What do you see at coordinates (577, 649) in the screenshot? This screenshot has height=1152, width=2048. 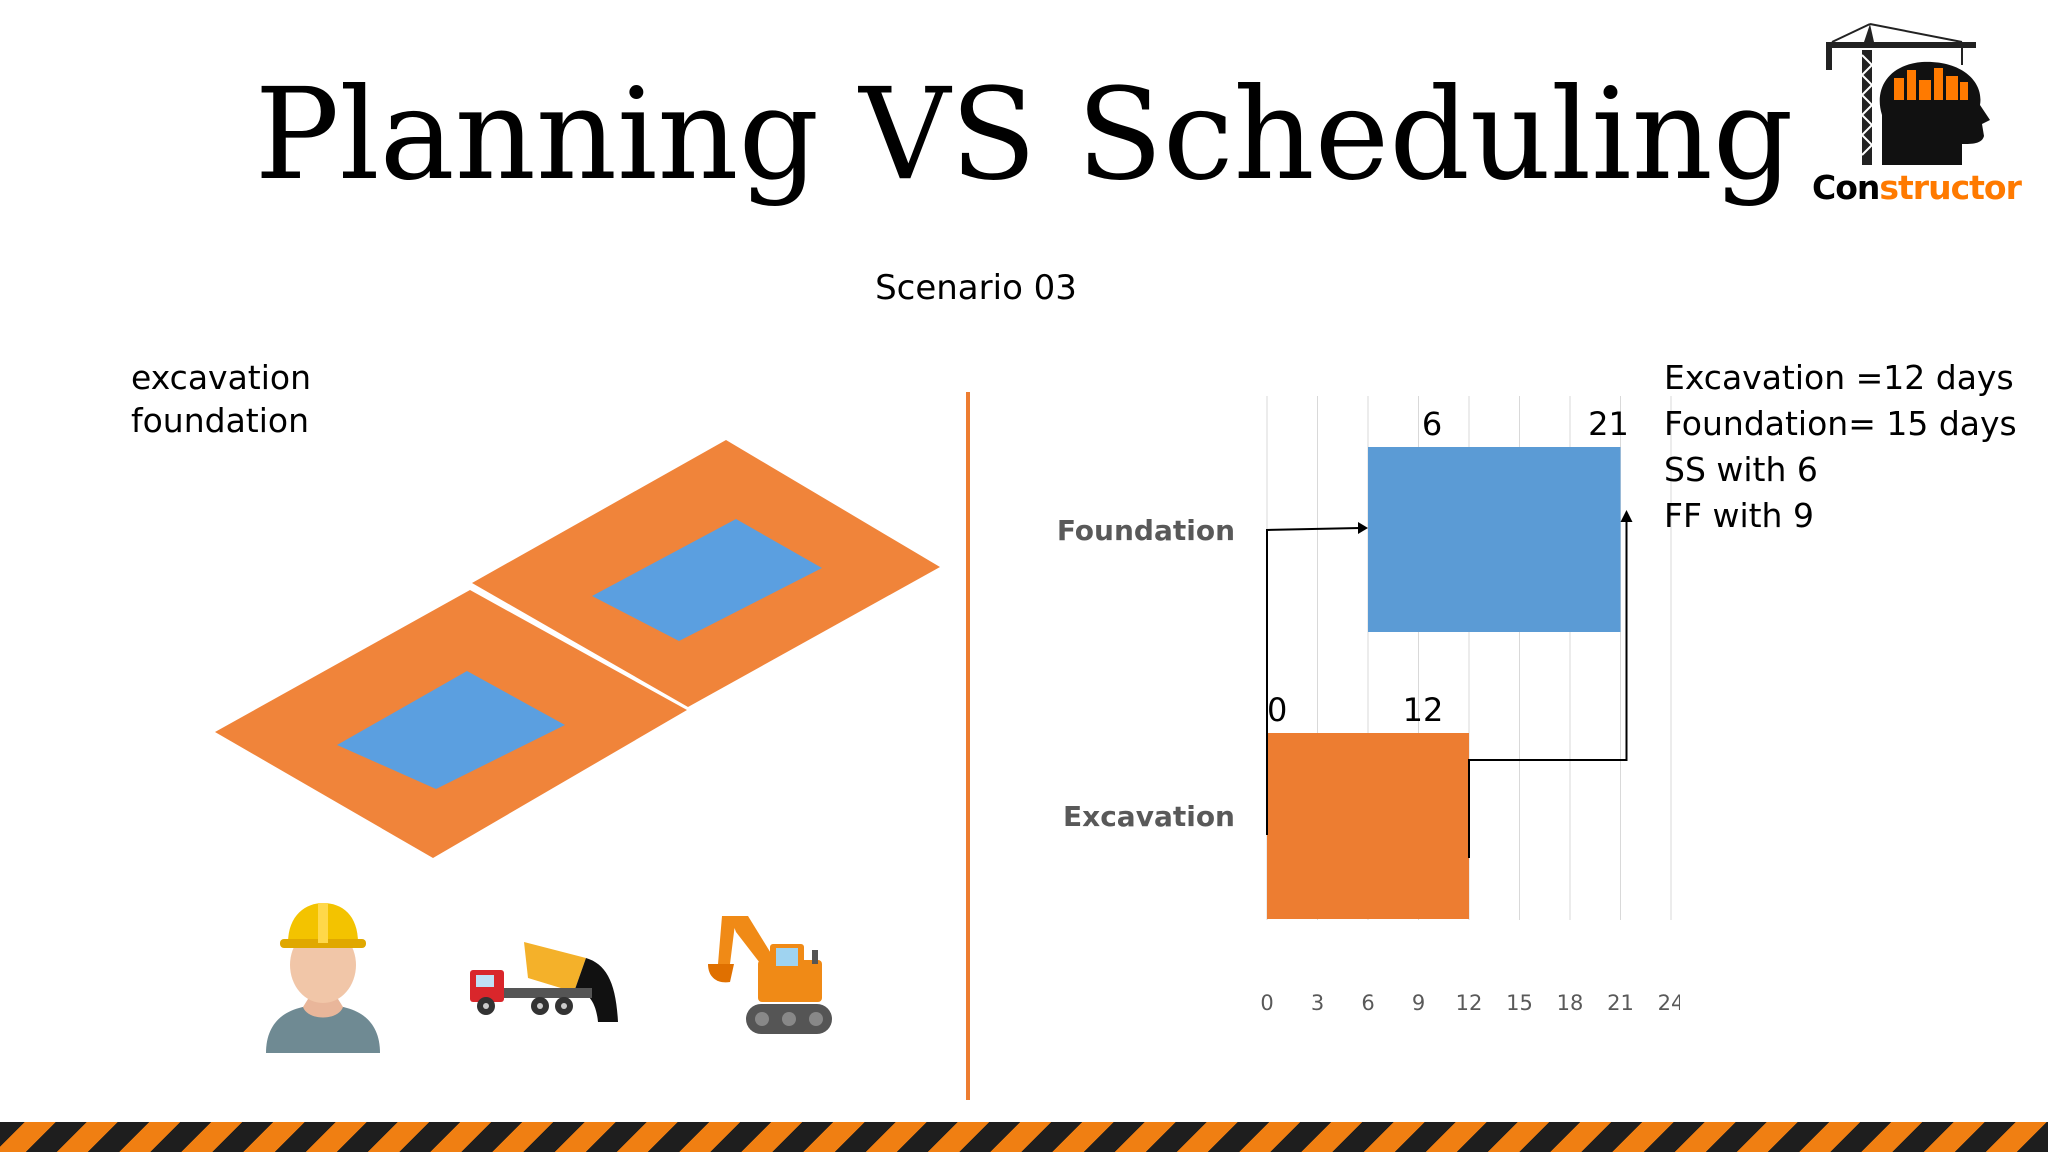 I see `site-illustration` at bounding box center [577, 649].